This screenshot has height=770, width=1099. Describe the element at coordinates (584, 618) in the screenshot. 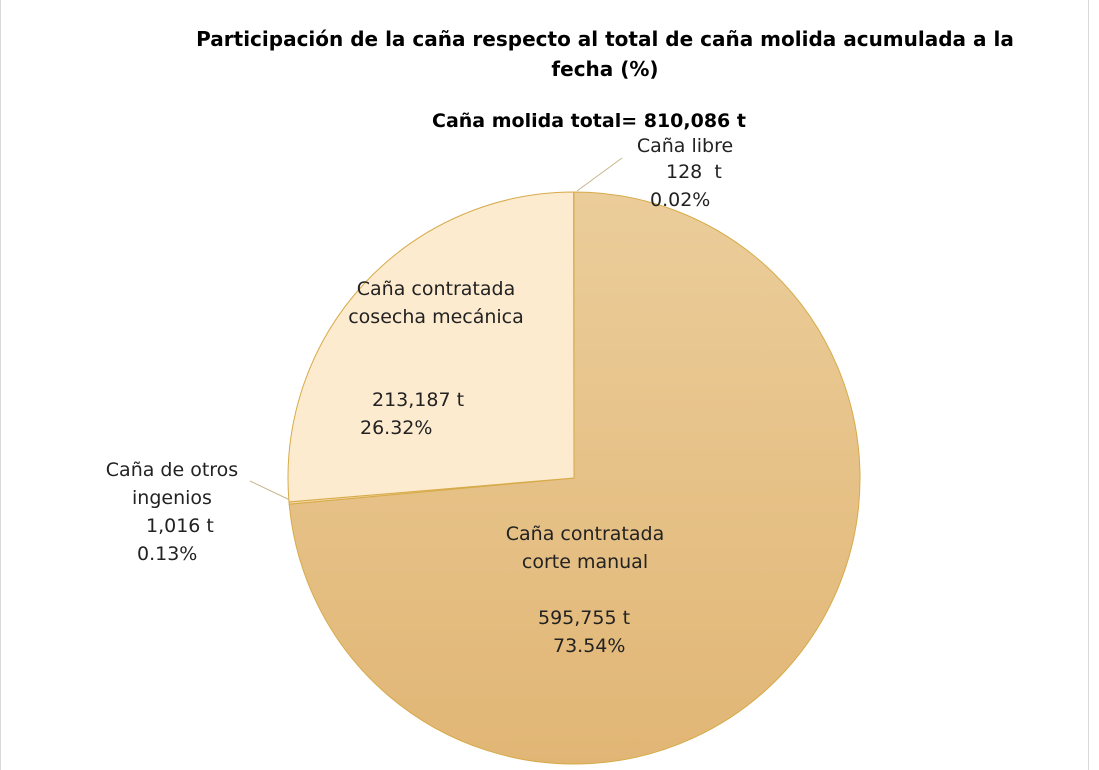

I see `slice-value-label: 595,755 t` at that location.